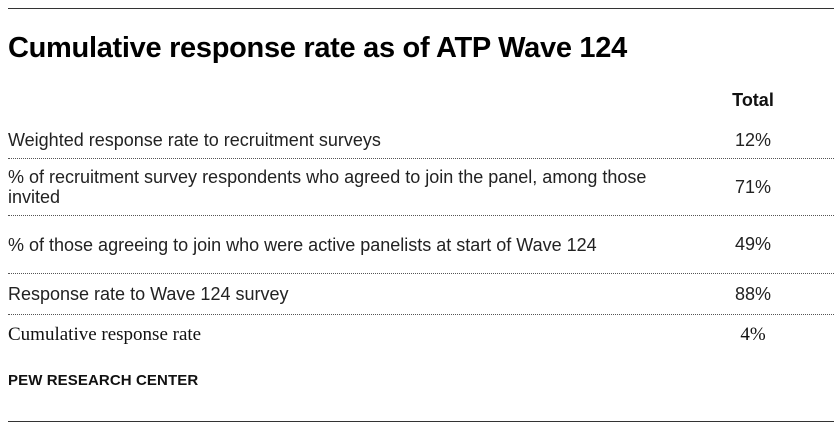 This screenshot has width=840, height=432. I want to click on row-value: 12%, so click(753, 139).